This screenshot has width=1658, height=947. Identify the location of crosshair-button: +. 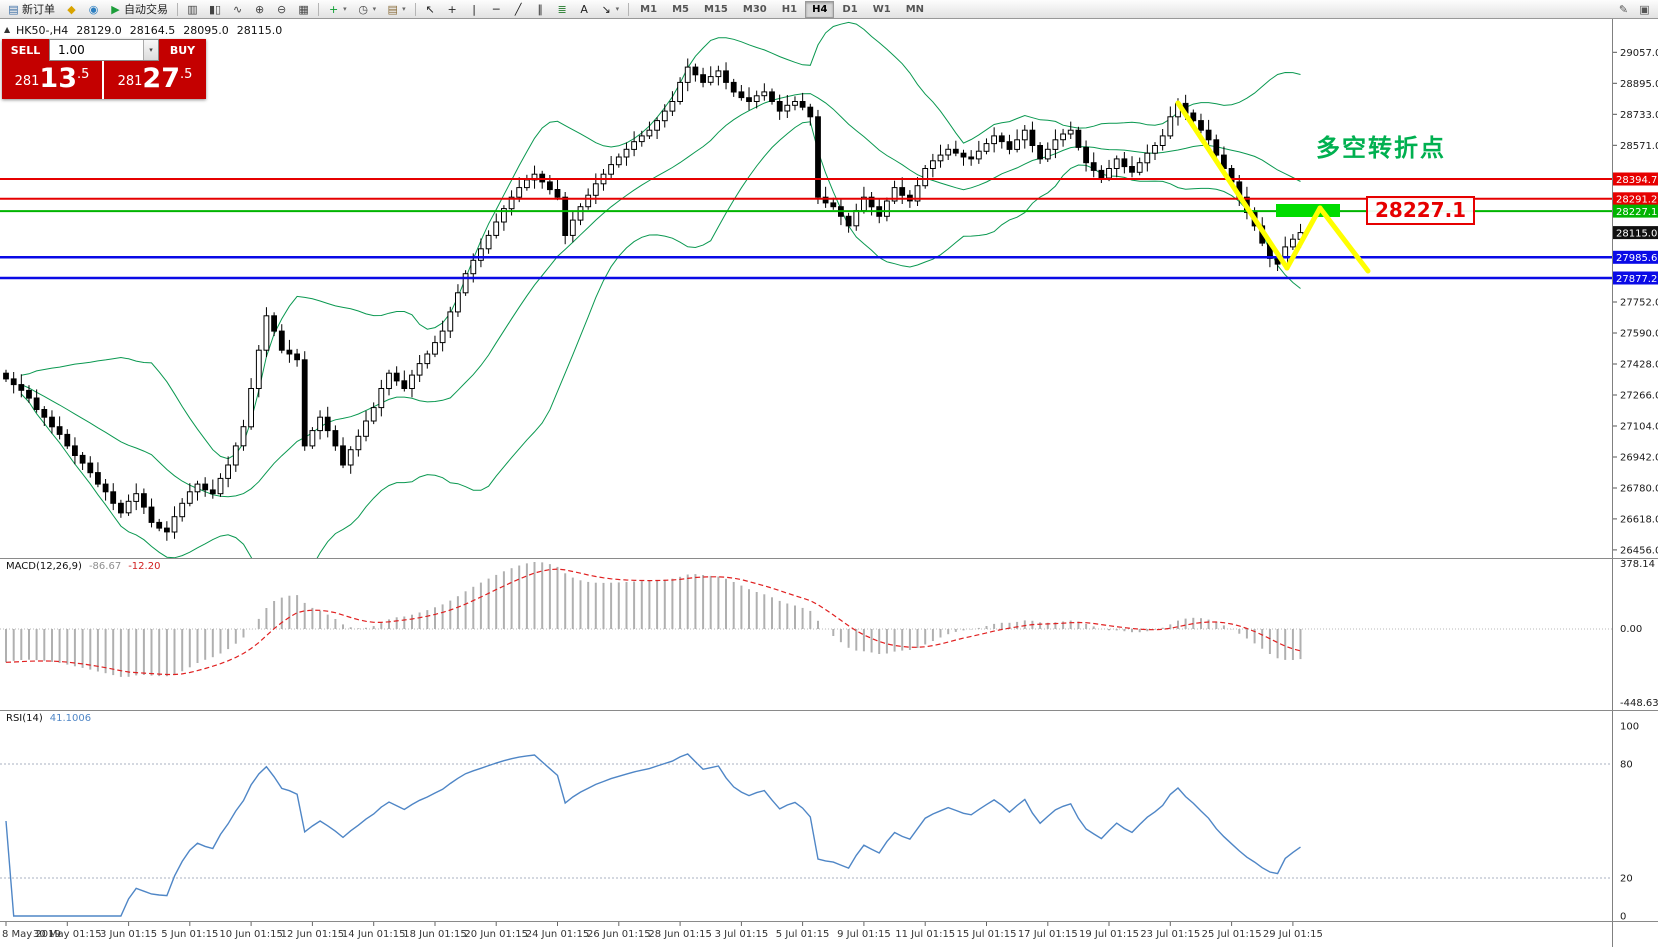
(452, 9).